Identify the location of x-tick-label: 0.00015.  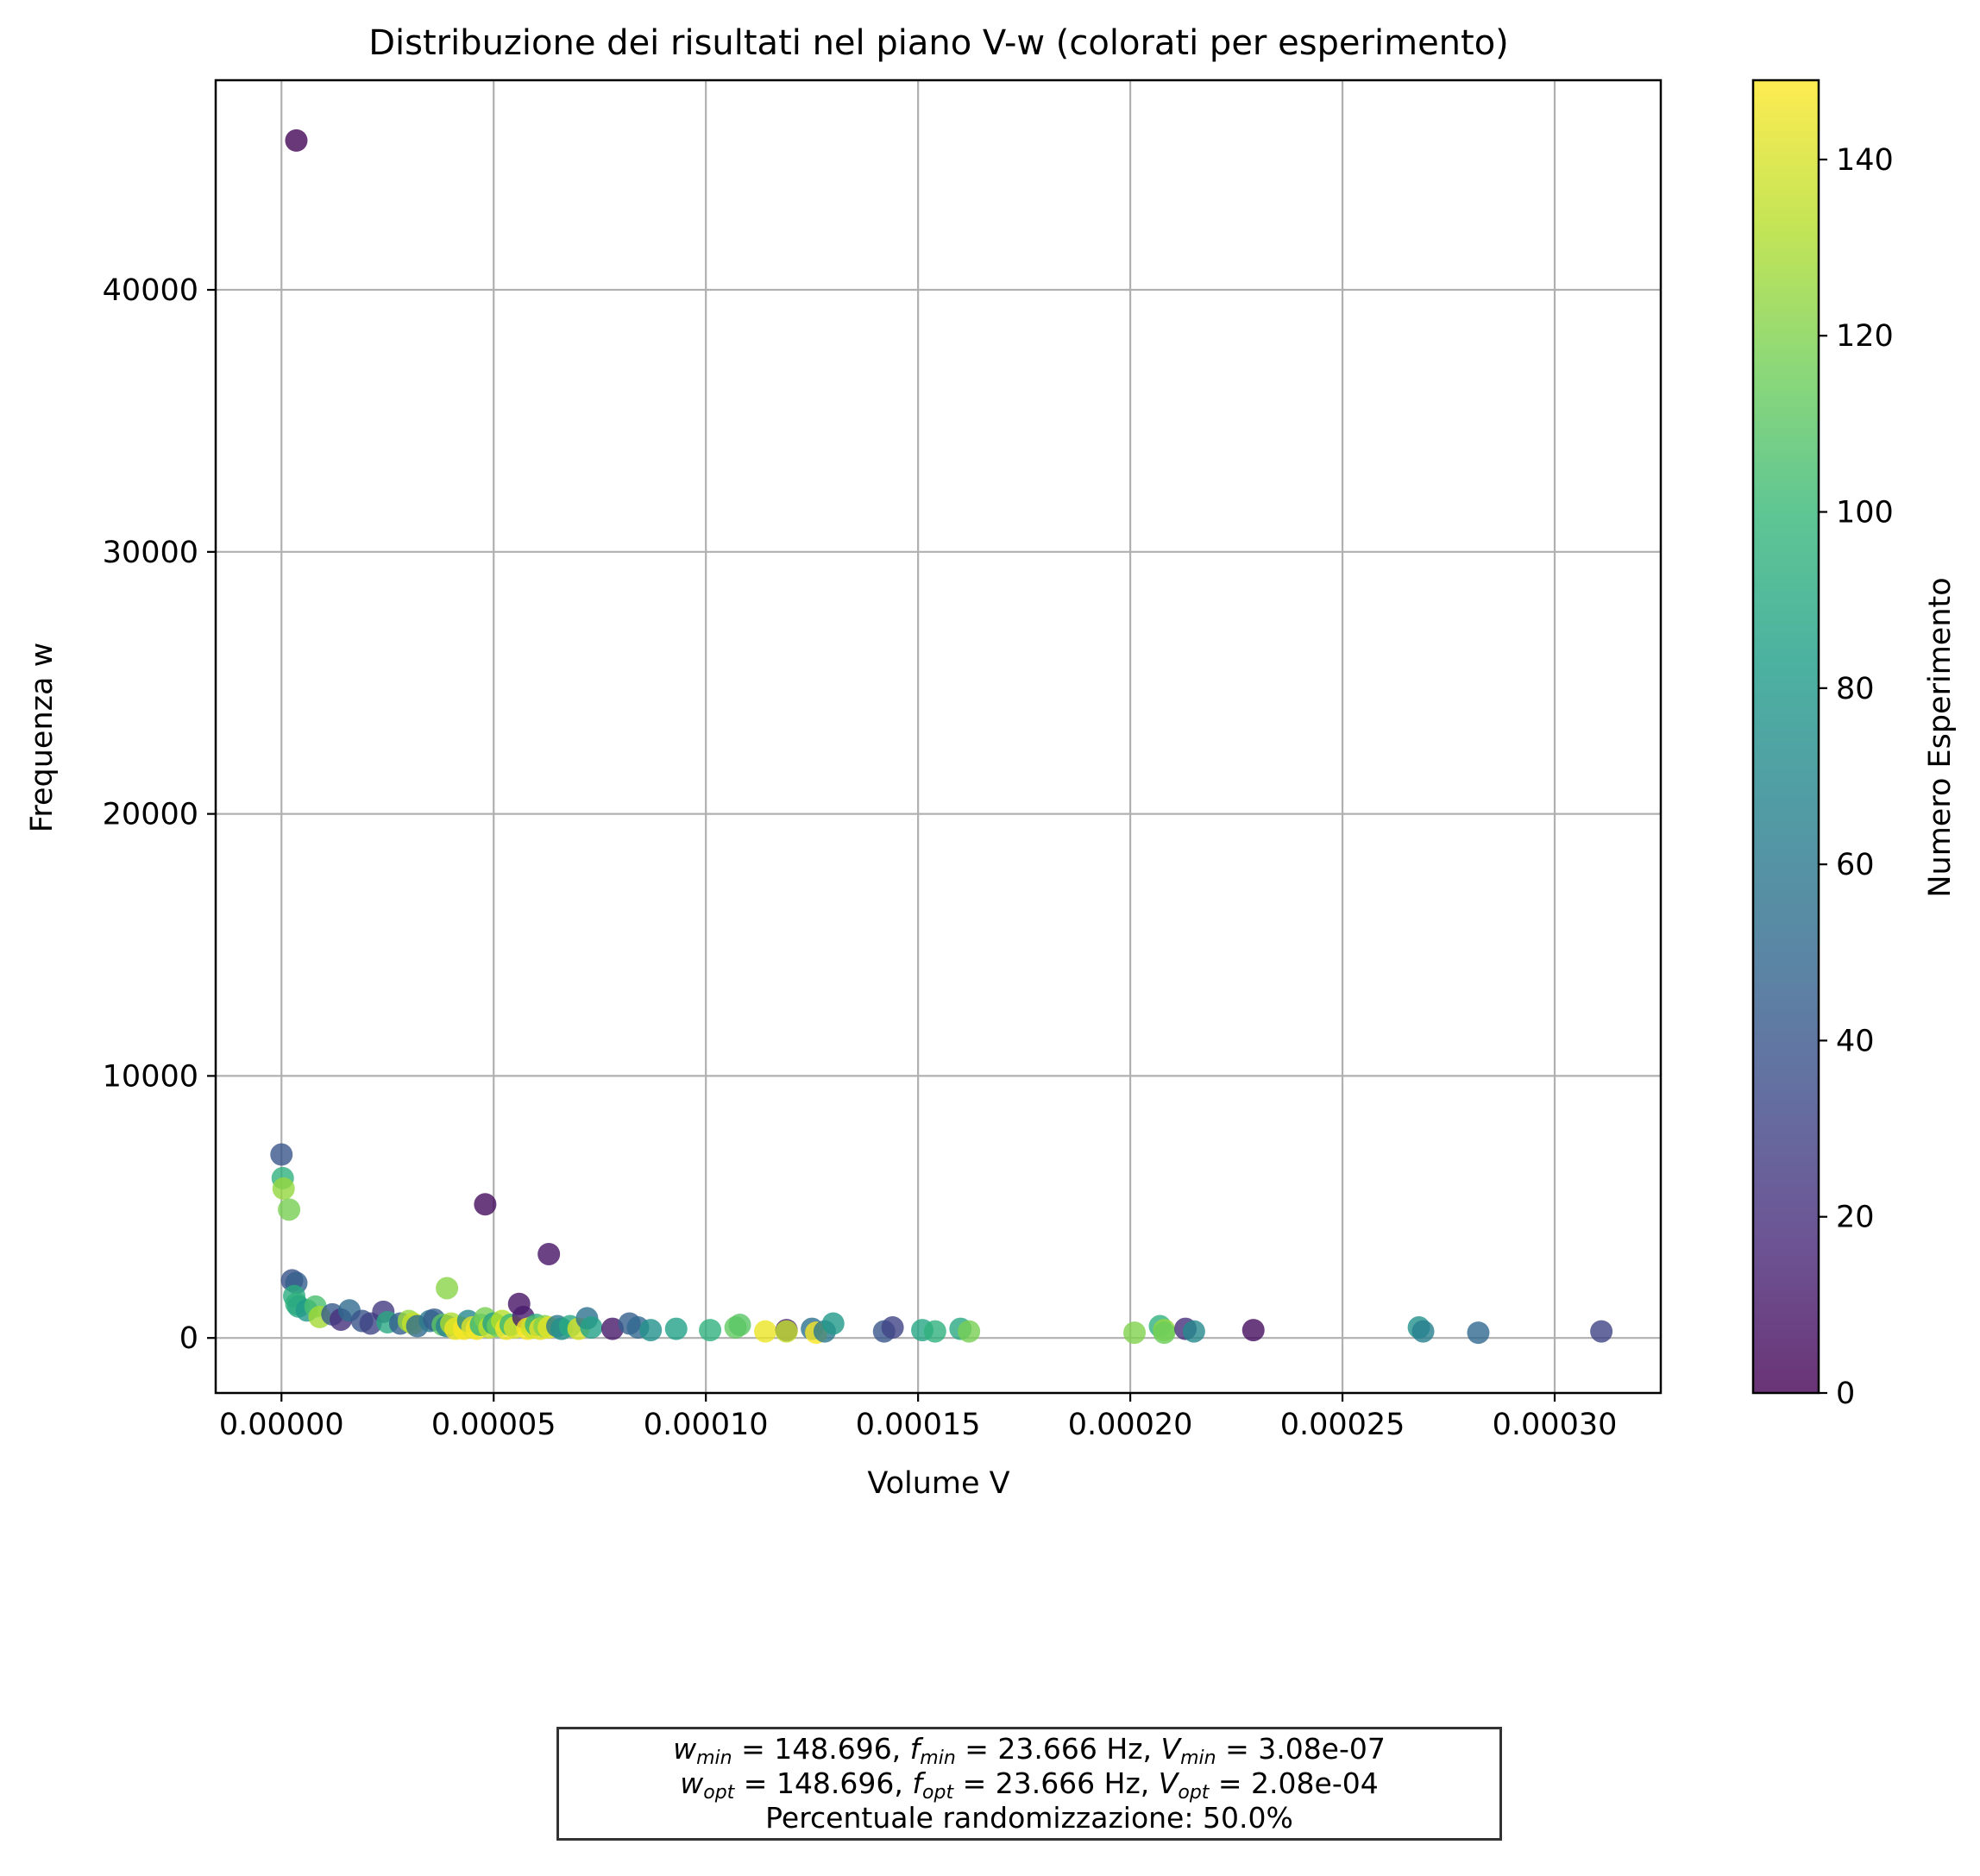
(918, 1425).